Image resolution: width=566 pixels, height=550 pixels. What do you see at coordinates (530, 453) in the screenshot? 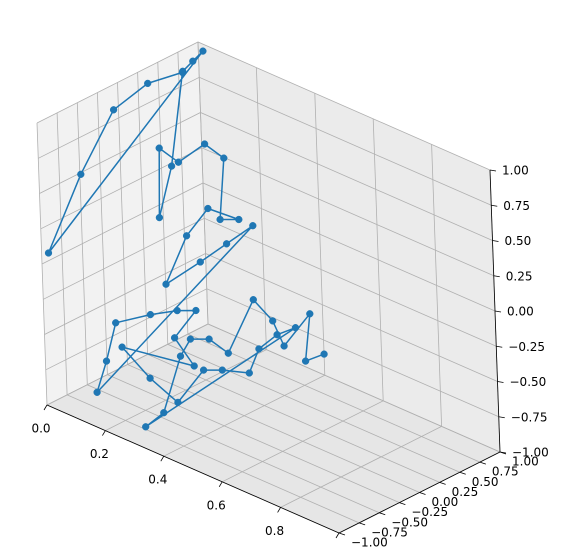
I see `z-tick-label: −1.00` at bounding box center [530, 453].